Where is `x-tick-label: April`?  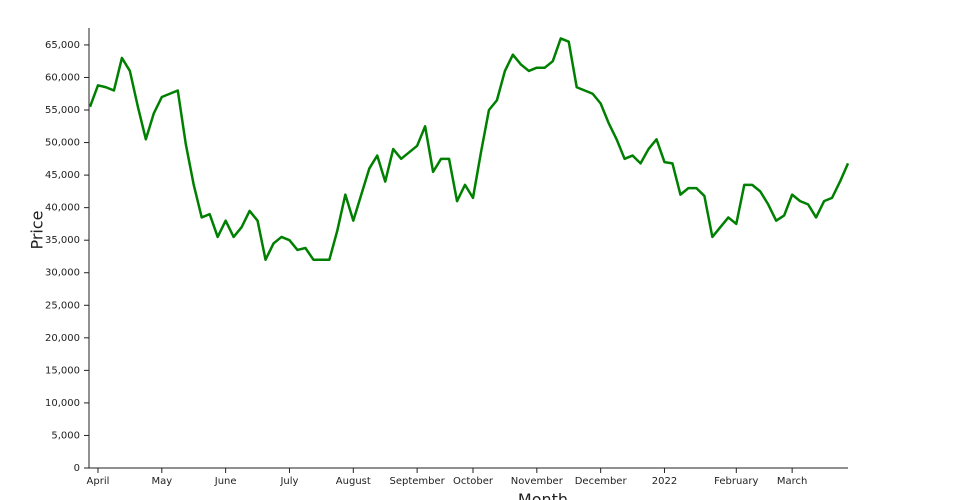 x-tick-label: April is located at coordinates (98, 481).